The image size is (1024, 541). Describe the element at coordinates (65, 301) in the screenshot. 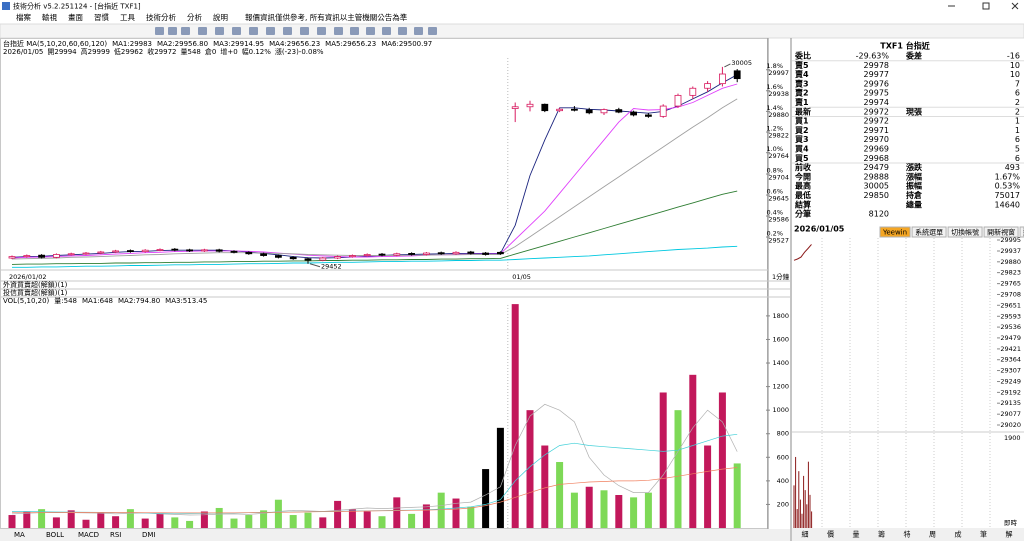

I see `legend-entry: 量:548` at that location.